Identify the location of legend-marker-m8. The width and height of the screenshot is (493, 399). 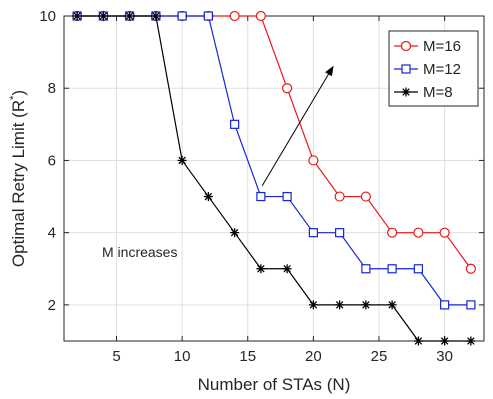
(406, 92).